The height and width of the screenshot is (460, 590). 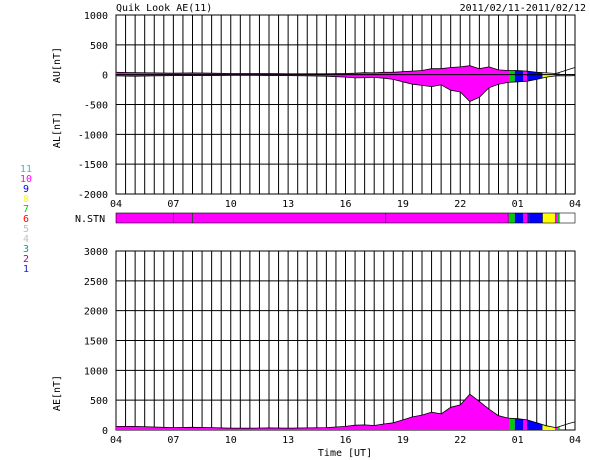 What do you see at coordinates (26, 249) in the screenshot?
I see `legend-label-3: 3` at bounding box center [26, 249].